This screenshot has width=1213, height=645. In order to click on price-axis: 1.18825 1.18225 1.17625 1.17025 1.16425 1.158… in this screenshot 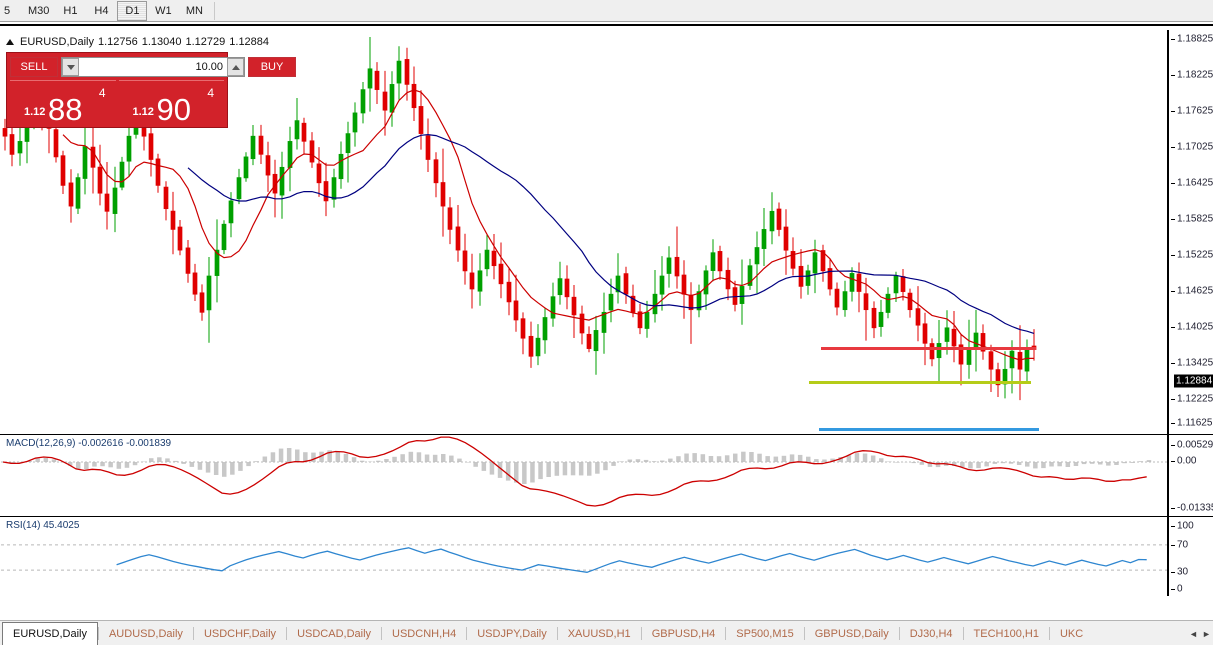, I will do `click(1192, 232)`.